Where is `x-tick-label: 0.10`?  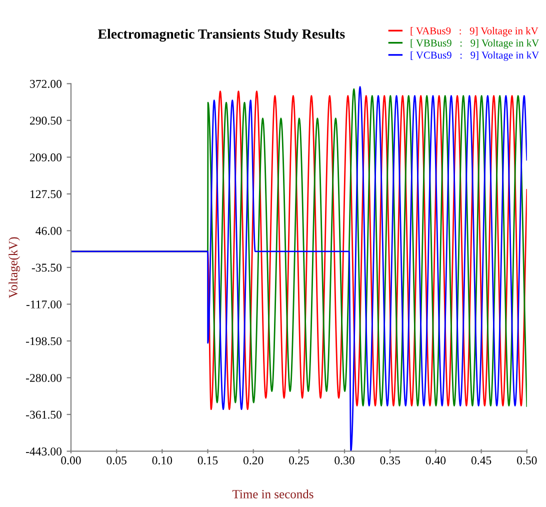
x-tick-label: 0.10 is located at coordinates (162, 460).